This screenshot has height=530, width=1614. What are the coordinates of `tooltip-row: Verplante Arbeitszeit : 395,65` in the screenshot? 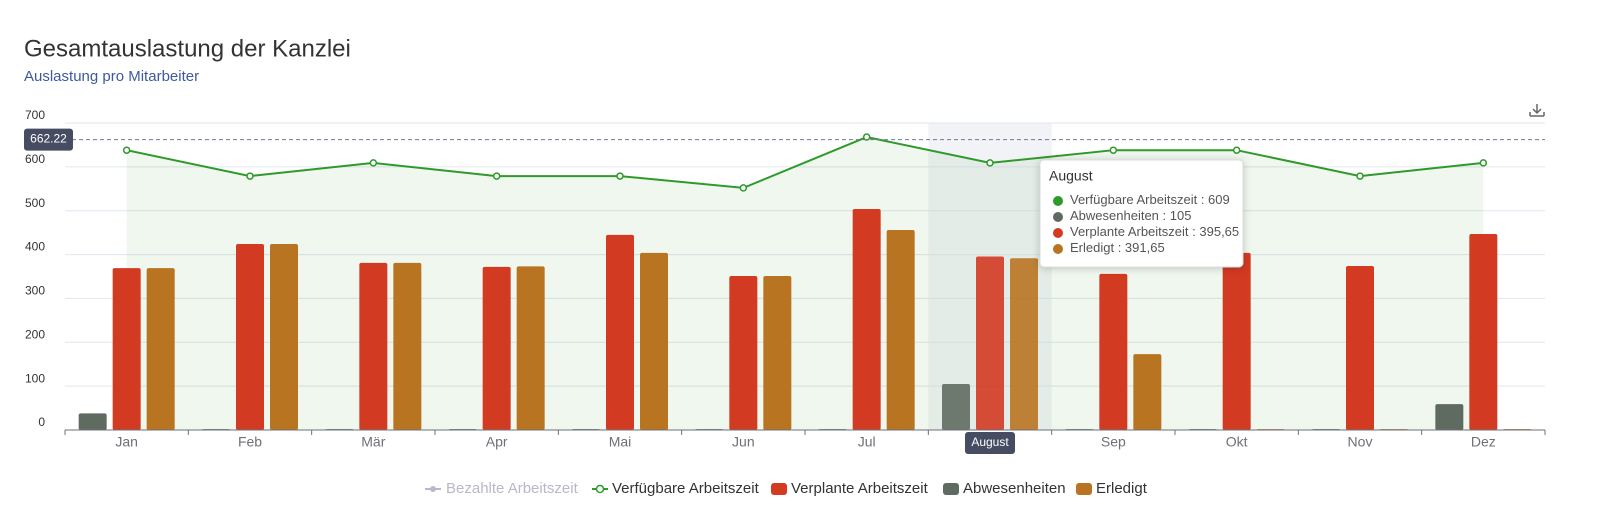 It's located at (1154, 231).